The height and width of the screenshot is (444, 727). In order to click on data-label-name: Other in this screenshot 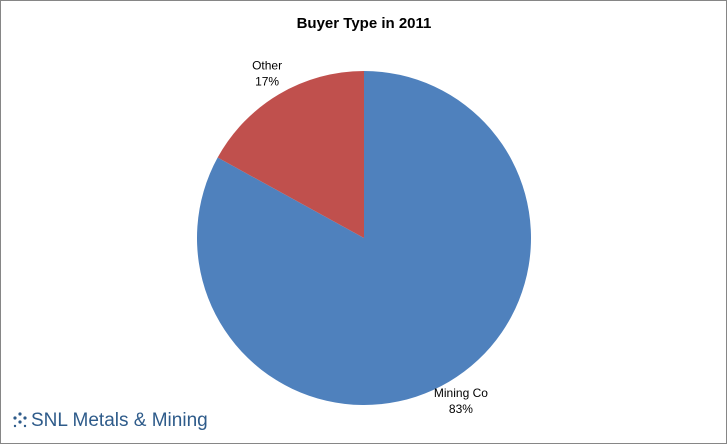, I will do `click(267, 65)`.